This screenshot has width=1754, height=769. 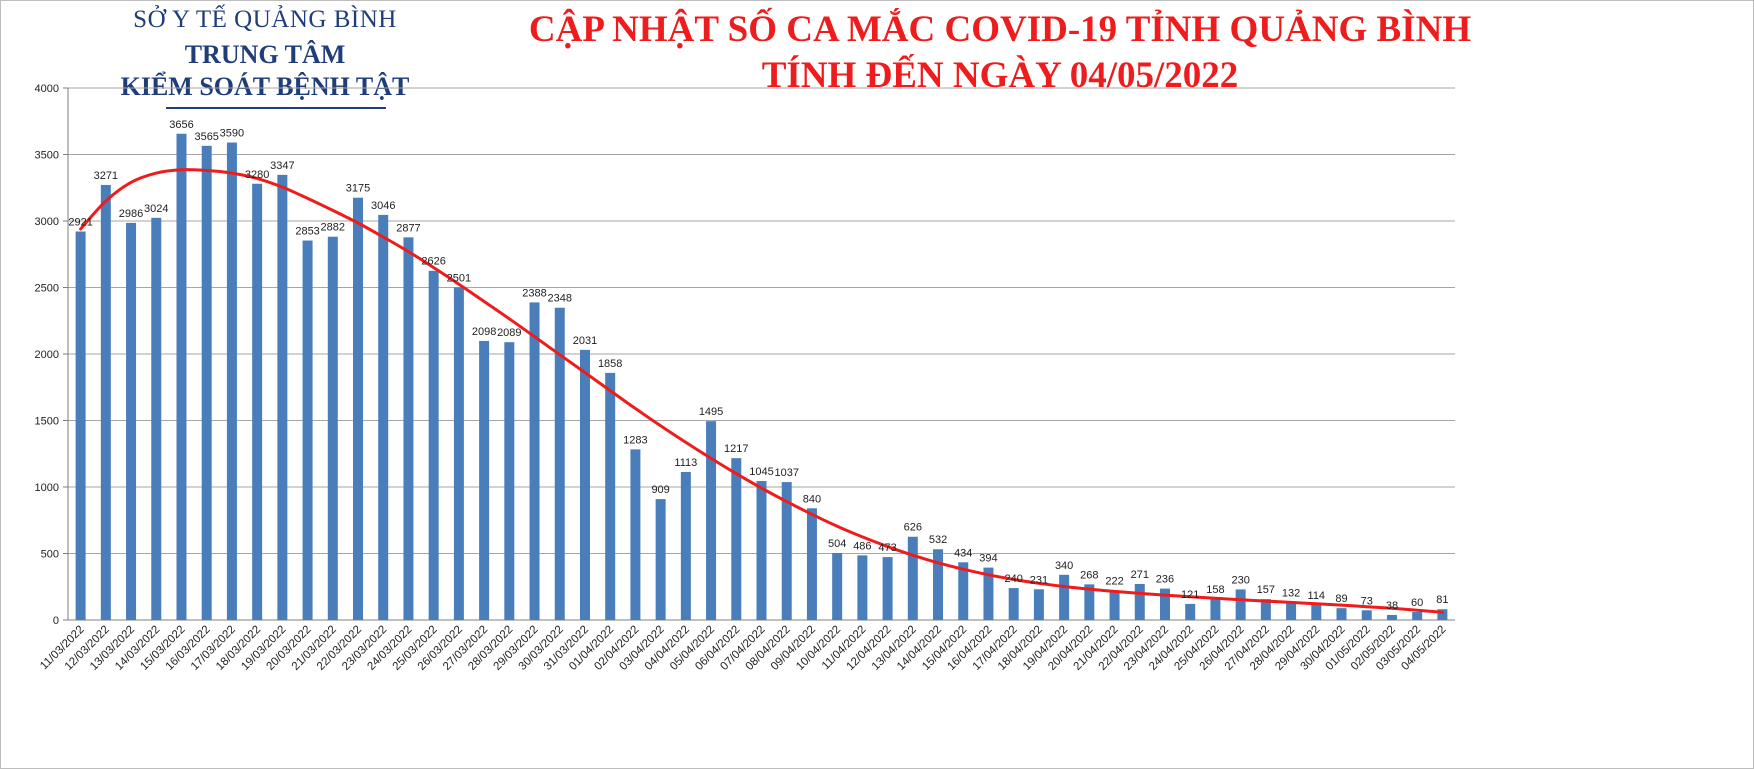 I want to click on data-label: 3046, so click(x=383, y=206).